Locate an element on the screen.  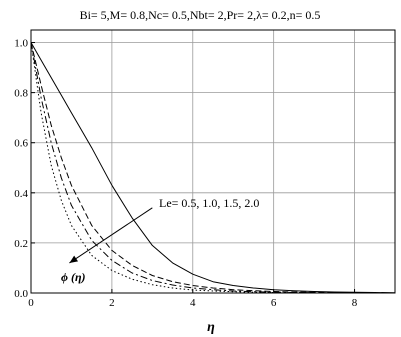
annotation-arrow is located at coordinates (111, 235).